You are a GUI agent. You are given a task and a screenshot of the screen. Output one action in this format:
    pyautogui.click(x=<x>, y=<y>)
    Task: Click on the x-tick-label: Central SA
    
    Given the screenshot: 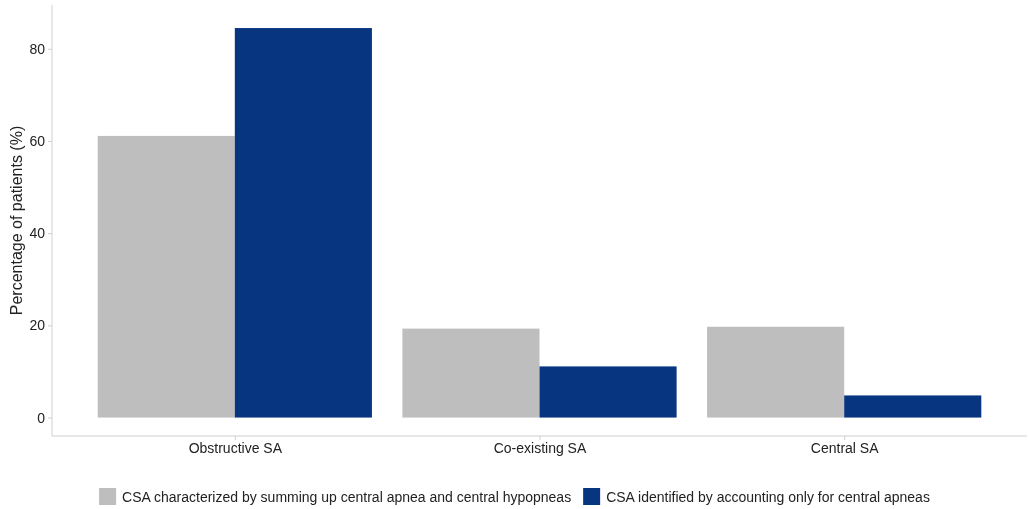 What is the action you would take?
    pyautogui.click(x=845, y=447)
    